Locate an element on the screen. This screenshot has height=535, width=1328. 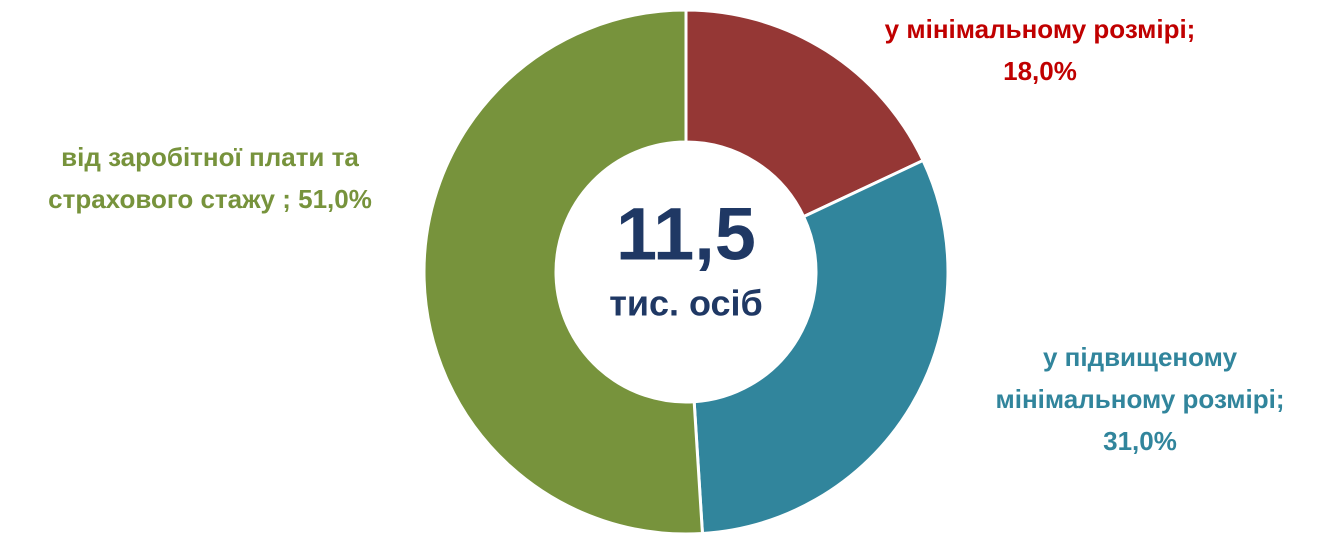
slice-label: у мінімальному розмірі; 18,0% is located at coordinates (1040, 50).